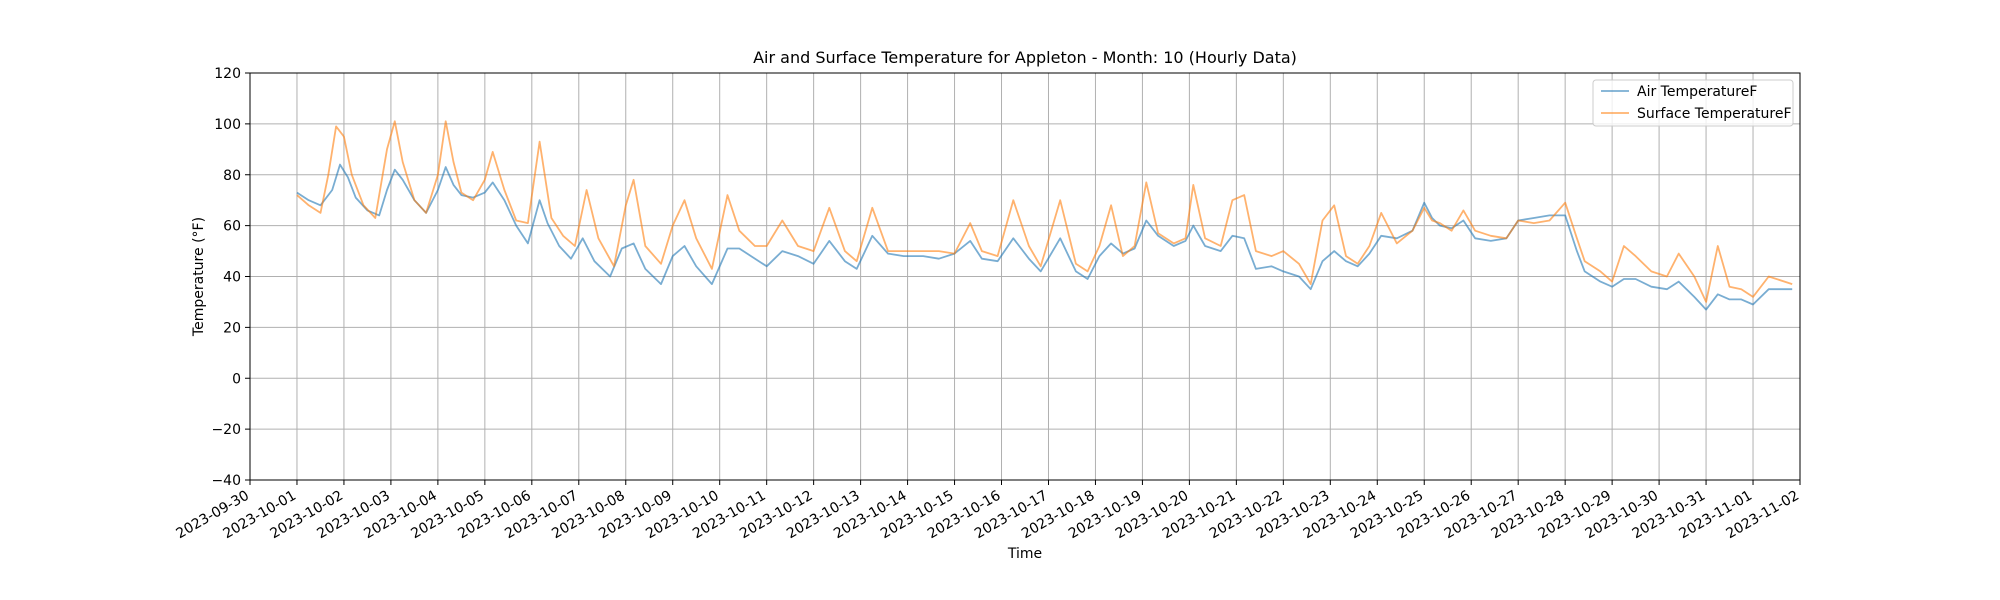 The image size is (2000, 600). What do you see at coordinates (1024, 554) in the screenshot?
I see `x-axis-label: Time` at bounding box center [1024, 554].